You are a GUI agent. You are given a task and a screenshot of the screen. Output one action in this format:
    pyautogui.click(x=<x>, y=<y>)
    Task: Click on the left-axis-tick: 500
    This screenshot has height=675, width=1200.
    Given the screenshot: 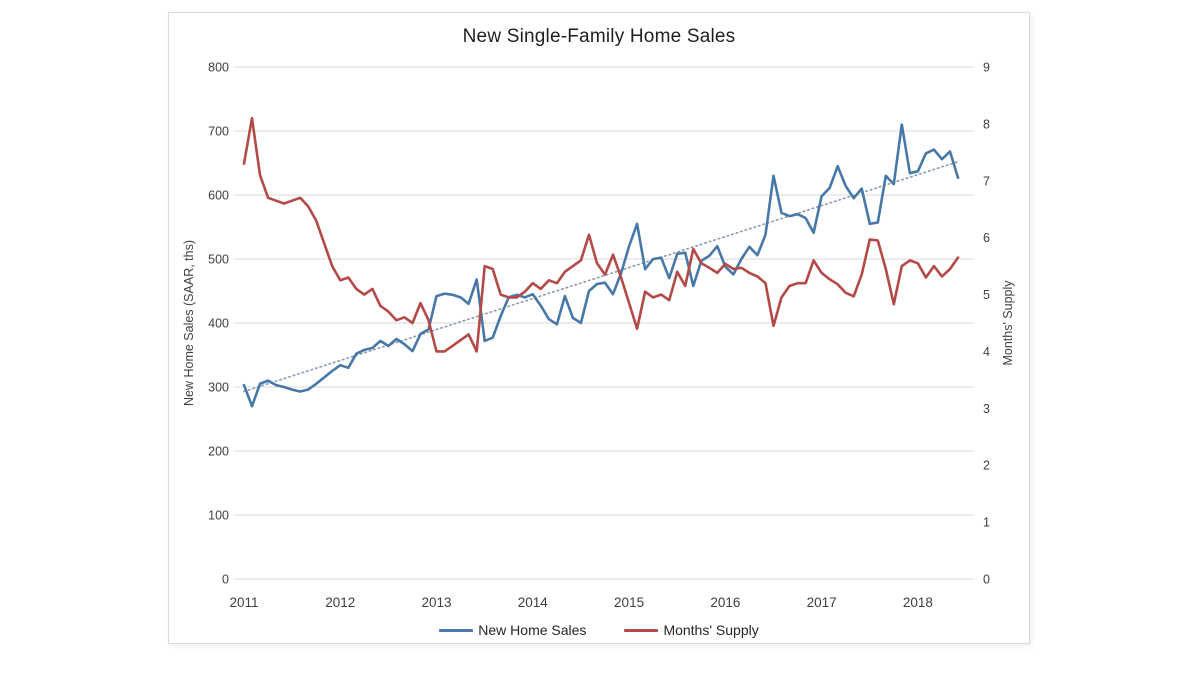 What is the action you would take?
    pyautogui.click(x=218, y=260)
    